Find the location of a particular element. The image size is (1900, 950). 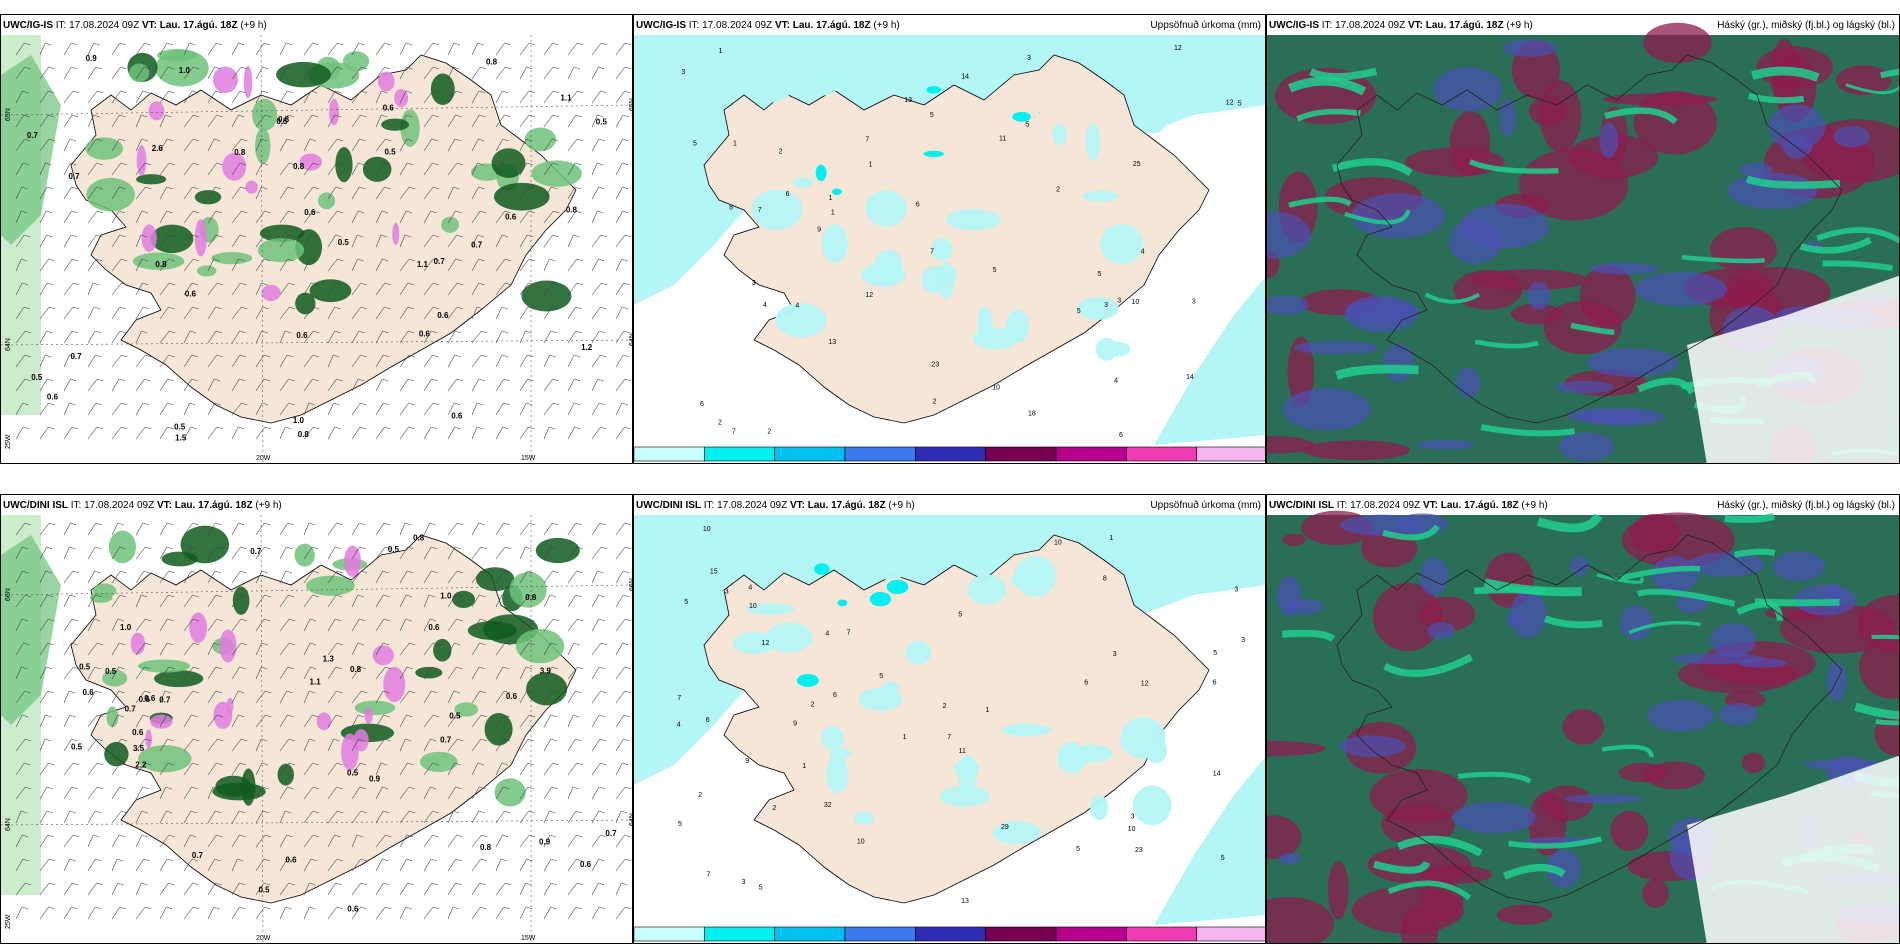

fog-shade is located at coordinates (141, 160).